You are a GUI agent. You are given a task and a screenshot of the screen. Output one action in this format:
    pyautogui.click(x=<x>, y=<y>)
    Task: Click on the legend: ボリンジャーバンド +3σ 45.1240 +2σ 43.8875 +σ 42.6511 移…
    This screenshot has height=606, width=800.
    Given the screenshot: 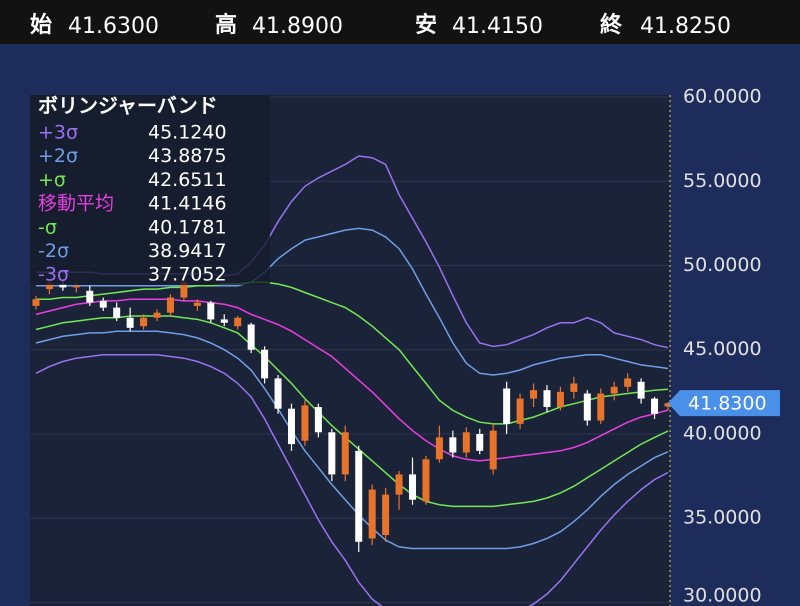 What is the action you would take?
    pyautogui.click(x=150, y=190)
    